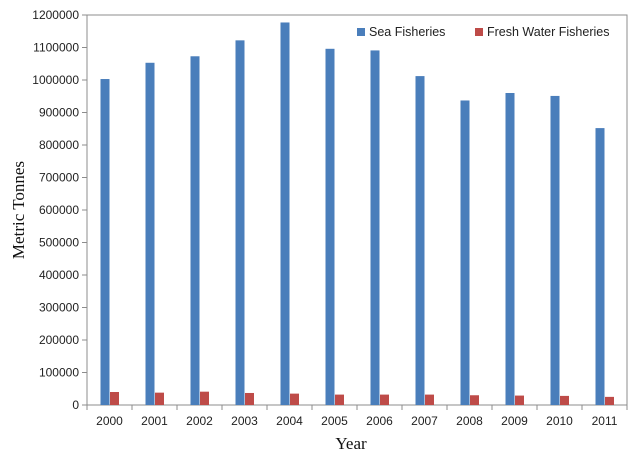 This screenshot has width=642, height=456. I want to click on legend: Sea Fisheries Fresh Water Fisheries, so click(483, 32).